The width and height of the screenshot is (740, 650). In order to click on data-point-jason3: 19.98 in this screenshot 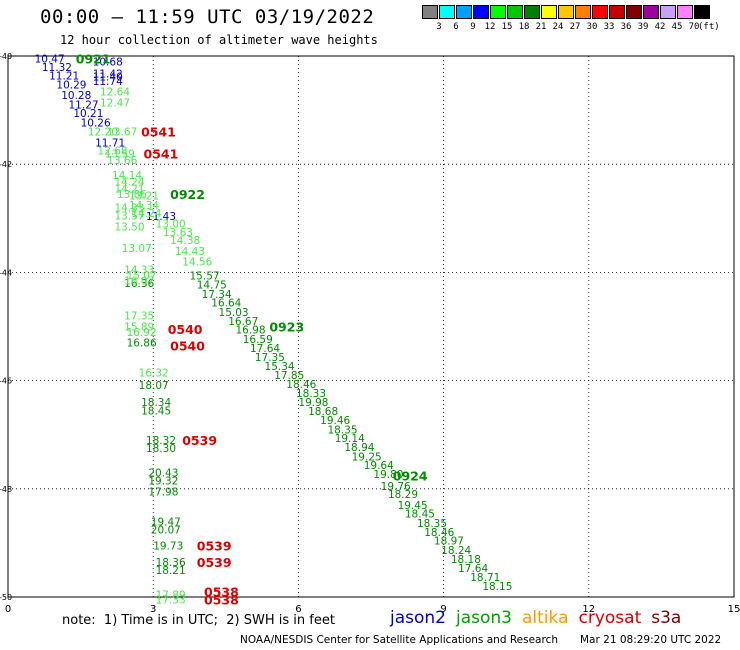, I will do `click(313, 403)`.